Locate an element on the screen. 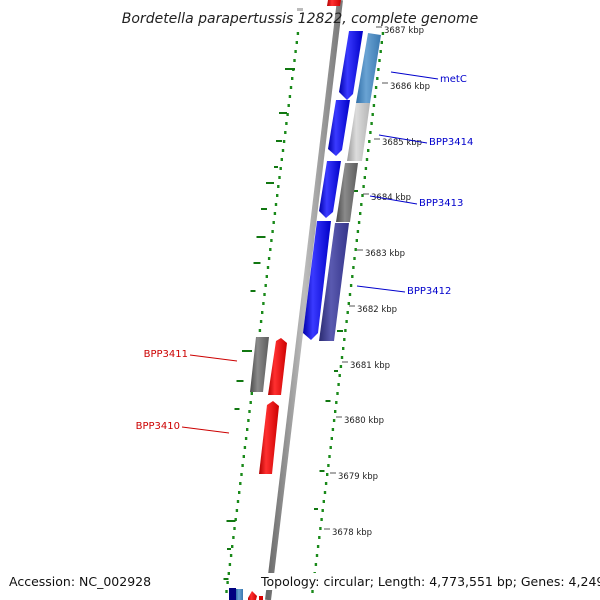 The image size is (600, 600). cds-reverse-BPP3410 is located at coordinates (269, 437).